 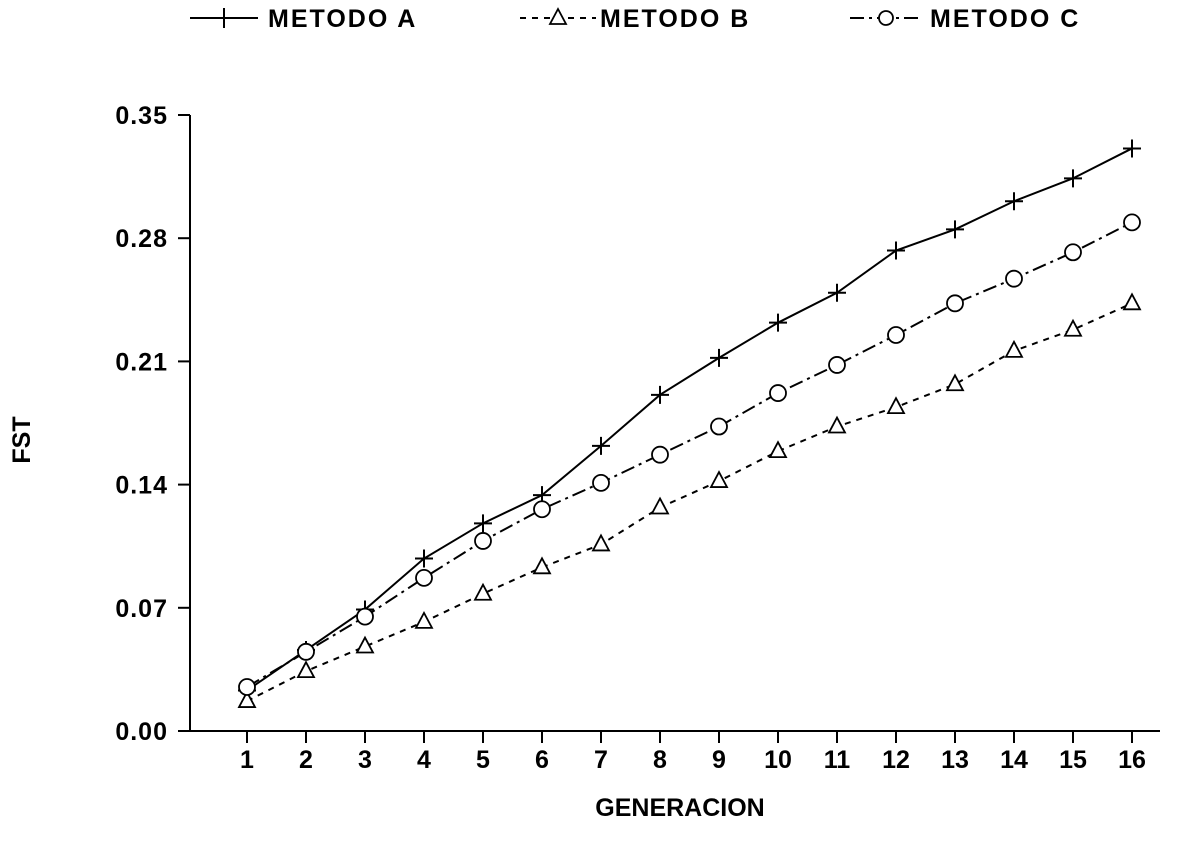 I want to click on legend-item-metodo-c: METODO C, so click(x=965, y=19).